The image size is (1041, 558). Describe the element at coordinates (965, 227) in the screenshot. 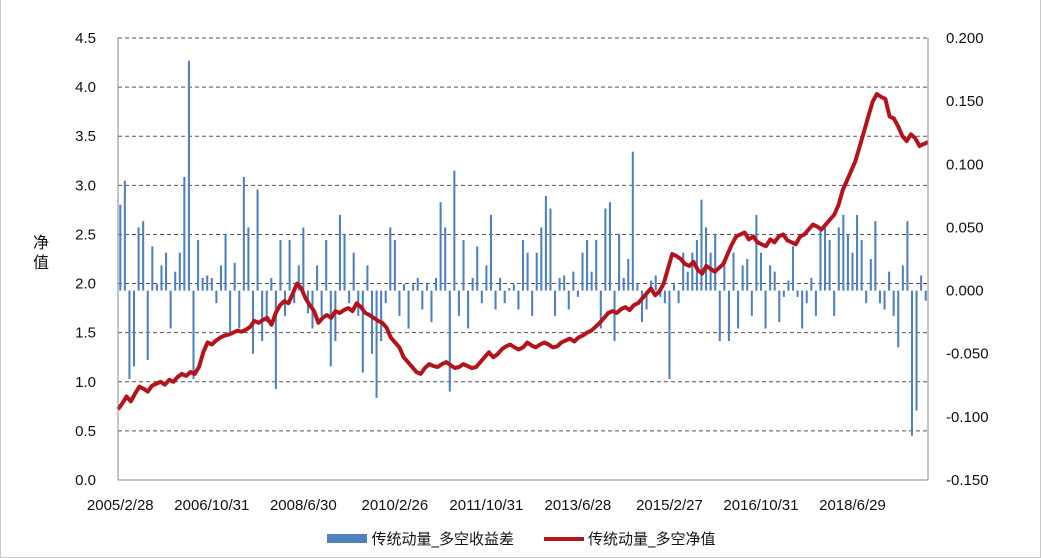

I see `y-right-tick-label: 0.050` at that location.